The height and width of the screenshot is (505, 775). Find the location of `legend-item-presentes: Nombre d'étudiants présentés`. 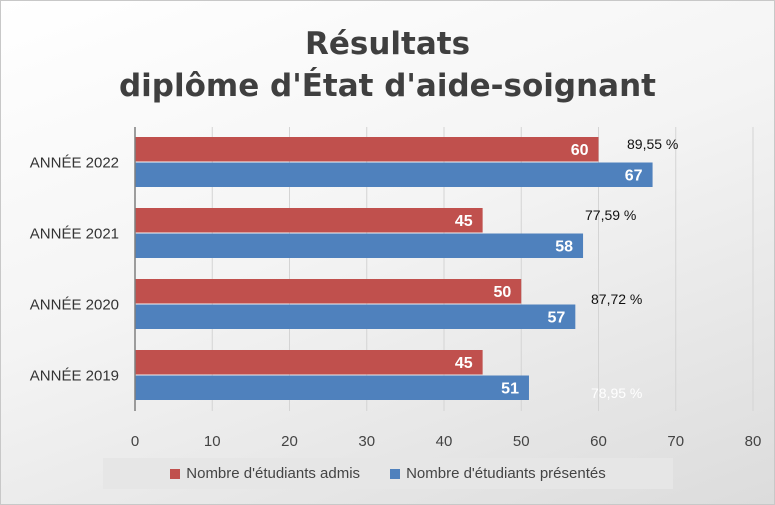

legend-item-presentes: Nombre d'étudiants présentés is located at coordinates (498, 473).